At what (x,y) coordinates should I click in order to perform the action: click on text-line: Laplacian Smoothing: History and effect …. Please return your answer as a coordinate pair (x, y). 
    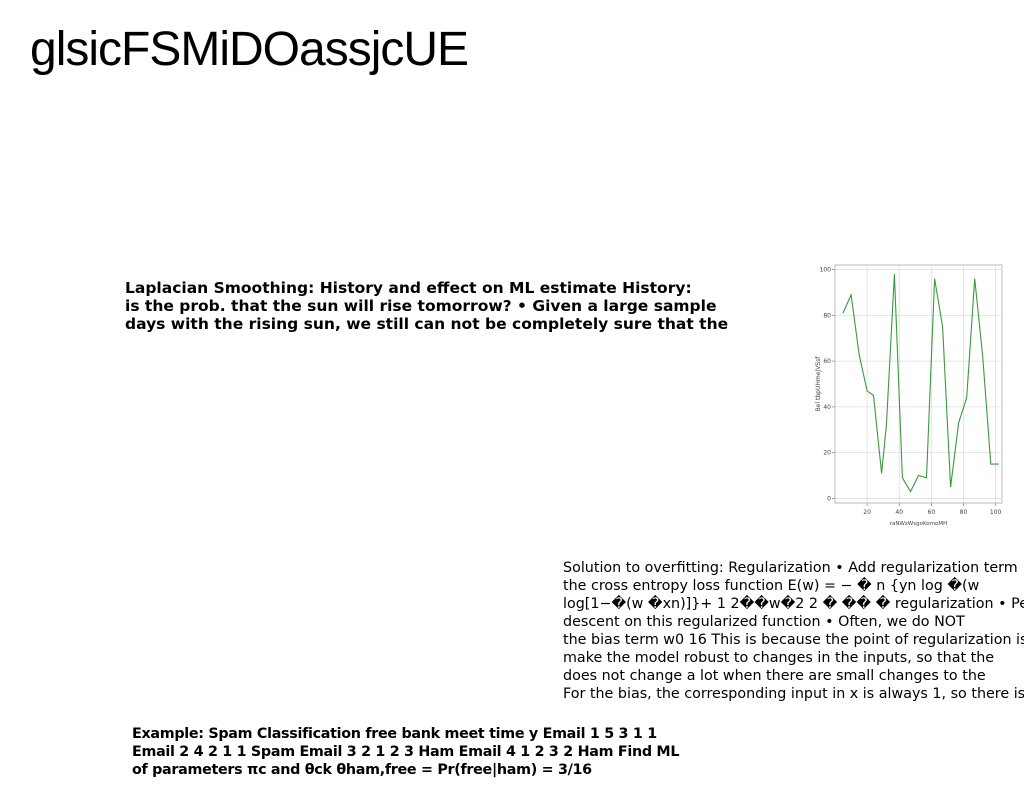
    Looking at the image, I should click on (426, 288).